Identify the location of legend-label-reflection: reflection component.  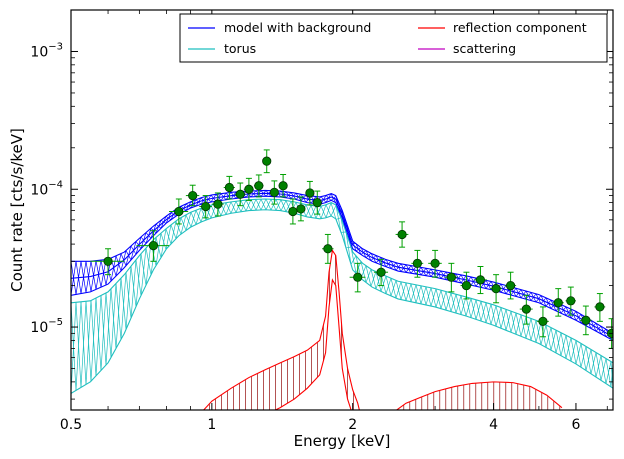
(520, 27).